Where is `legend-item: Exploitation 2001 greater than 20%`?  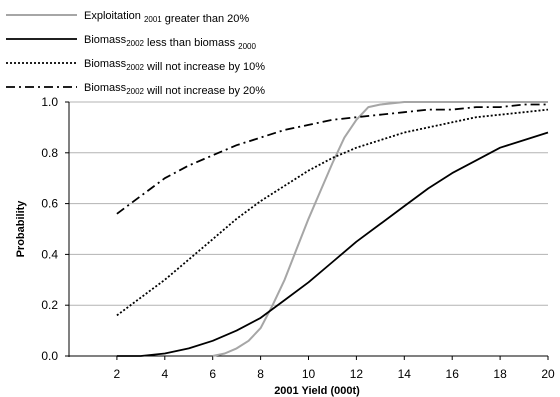 legend-item: Exploitation 2001 greater than 20% is located at coordinates (127, 17).